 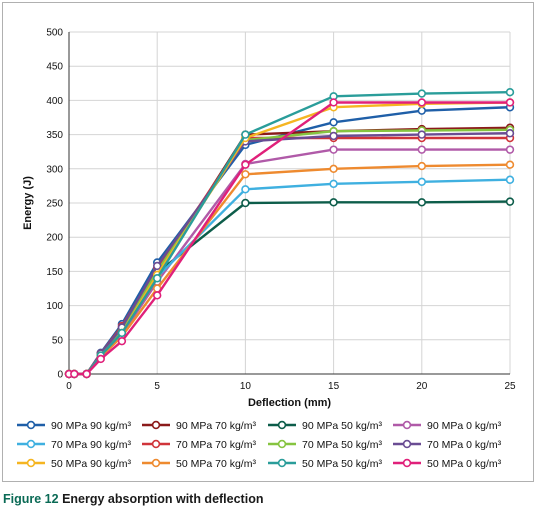 I want to click on legend-item: 90 MPa 90 kg/m³, so click(x=74, y=426).